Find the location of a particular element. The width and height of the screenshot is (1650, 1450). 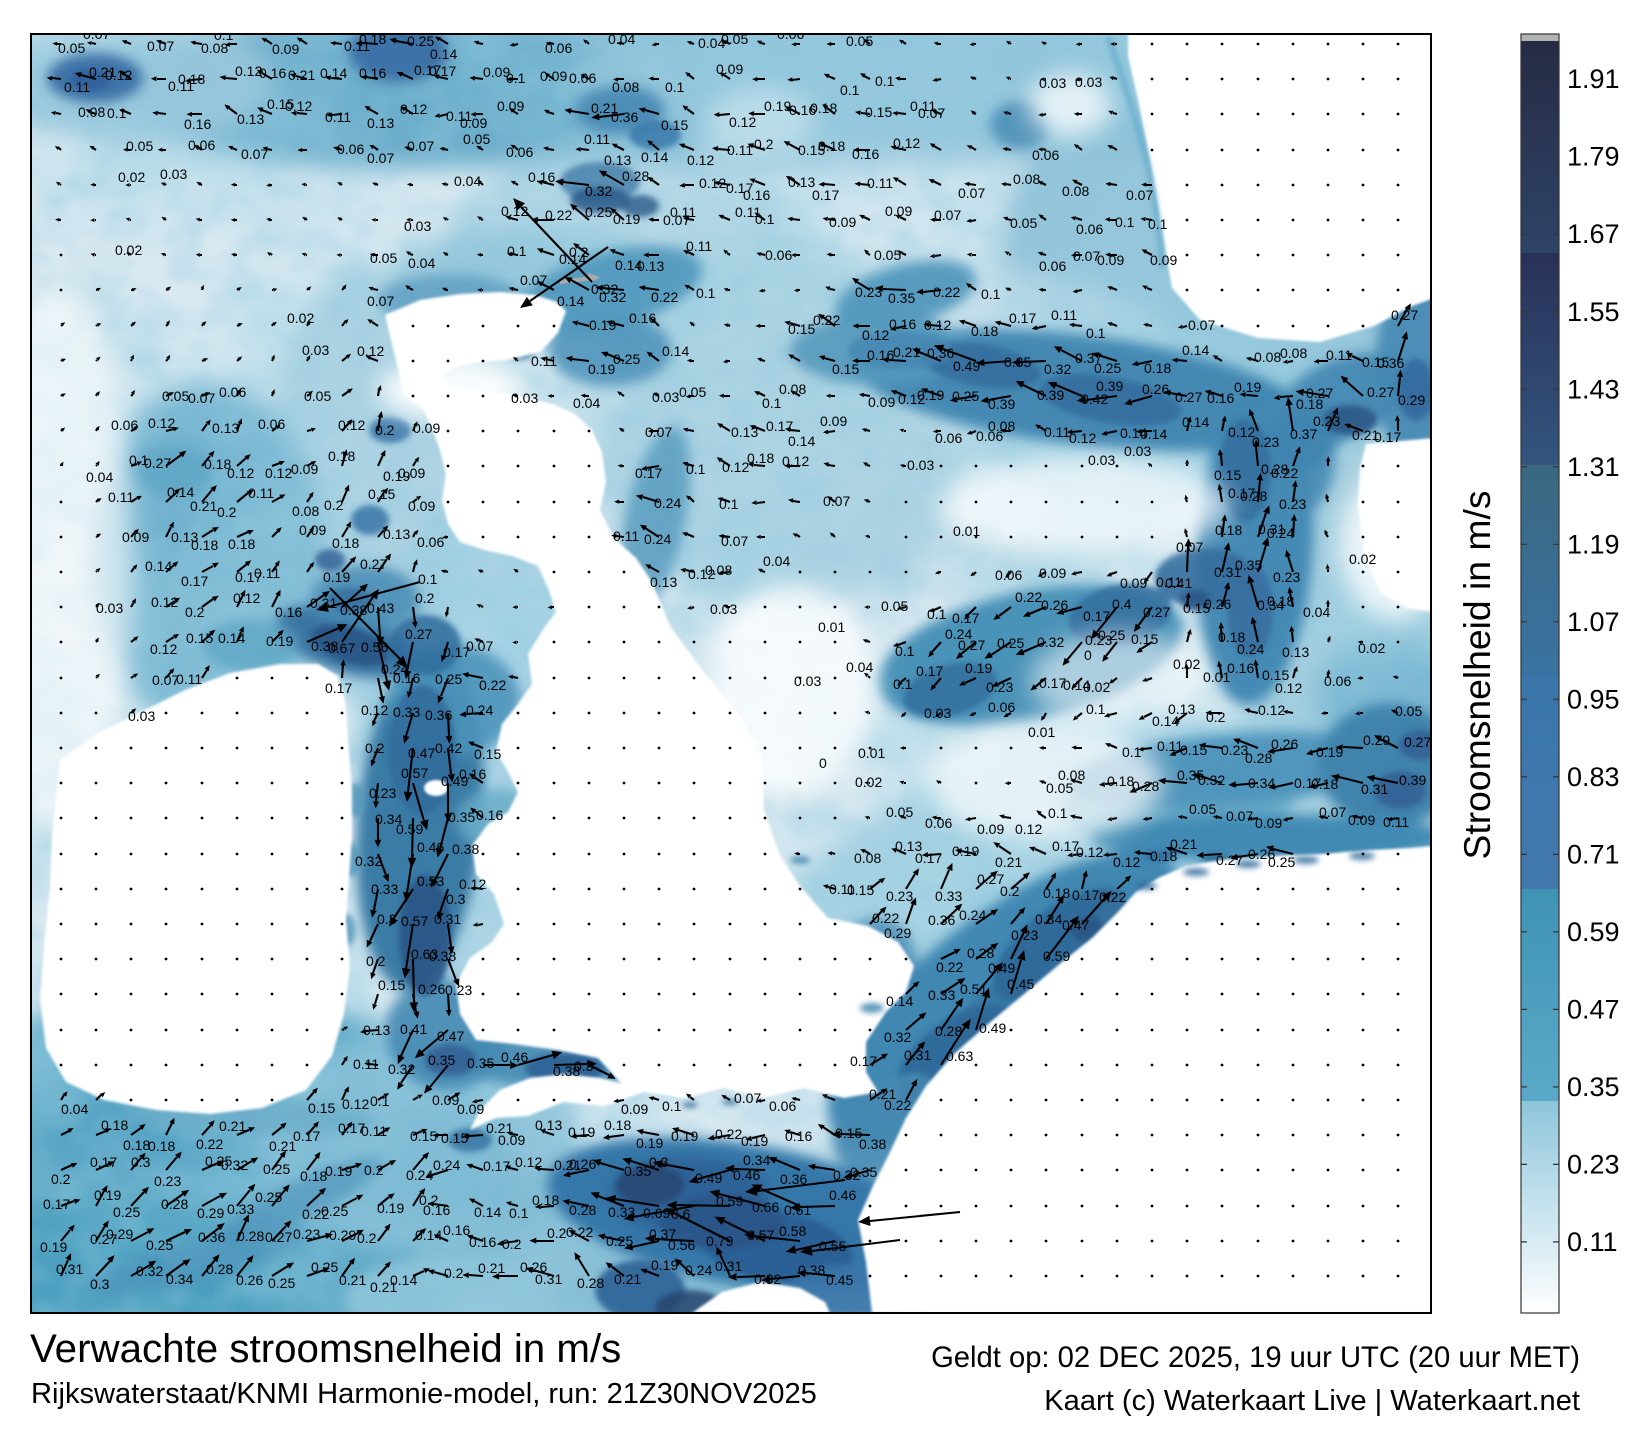

svg-text: 0.83 is located at coordinates (1593, 777).